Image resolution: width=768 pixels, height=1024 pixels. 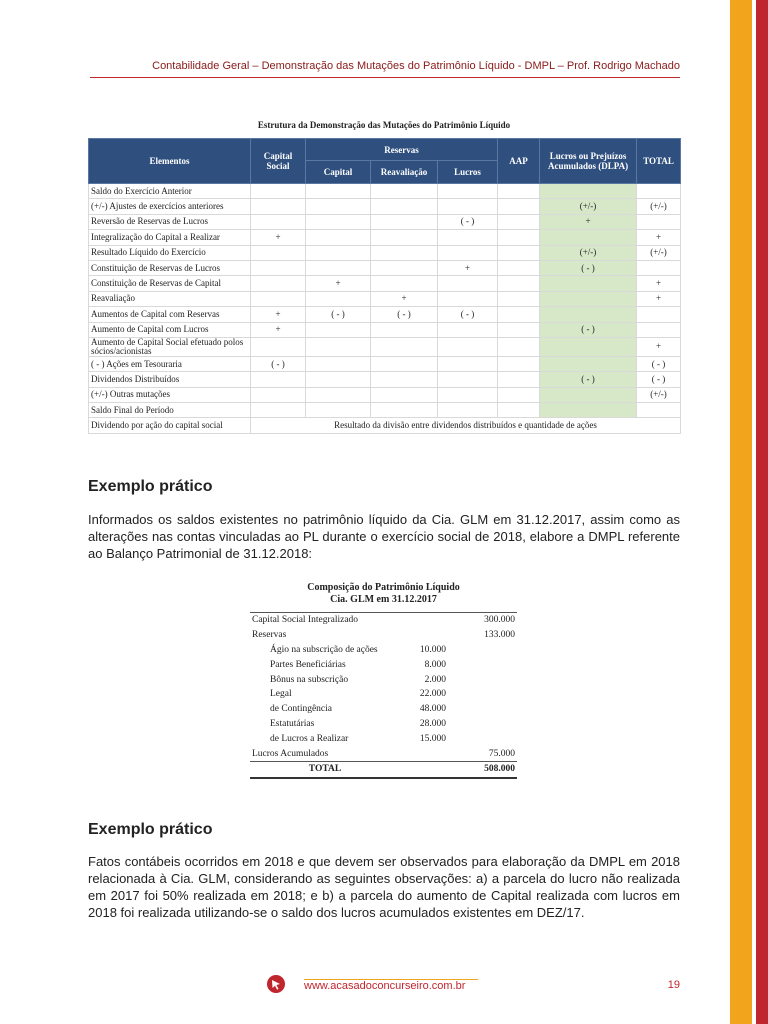 What do you see at coordinates (383, 619) in the screenshot?
I see `table-row: Capital Social Integralizado 300.000` at bounding box center [383, 619].